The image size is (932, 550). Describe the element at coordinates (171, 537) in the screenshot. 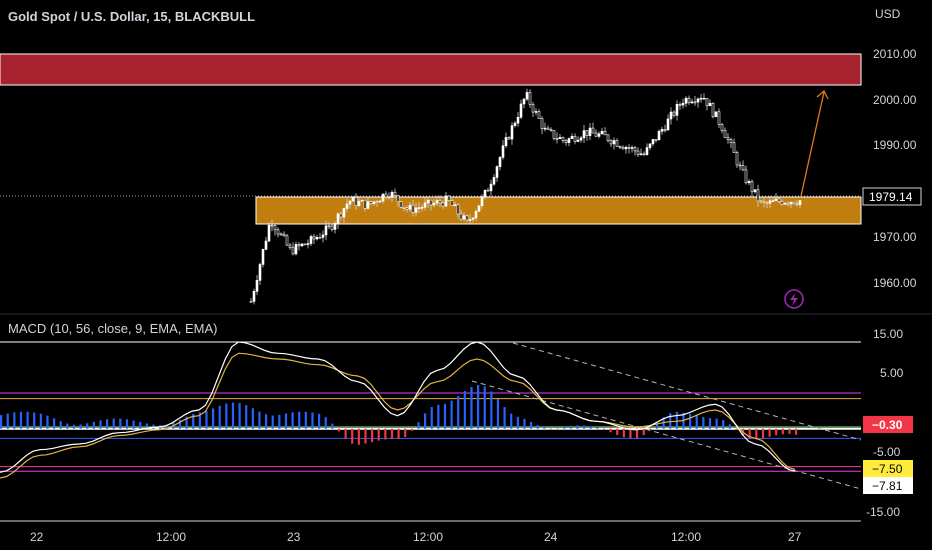

I see `time-label: 12:00` at that location.